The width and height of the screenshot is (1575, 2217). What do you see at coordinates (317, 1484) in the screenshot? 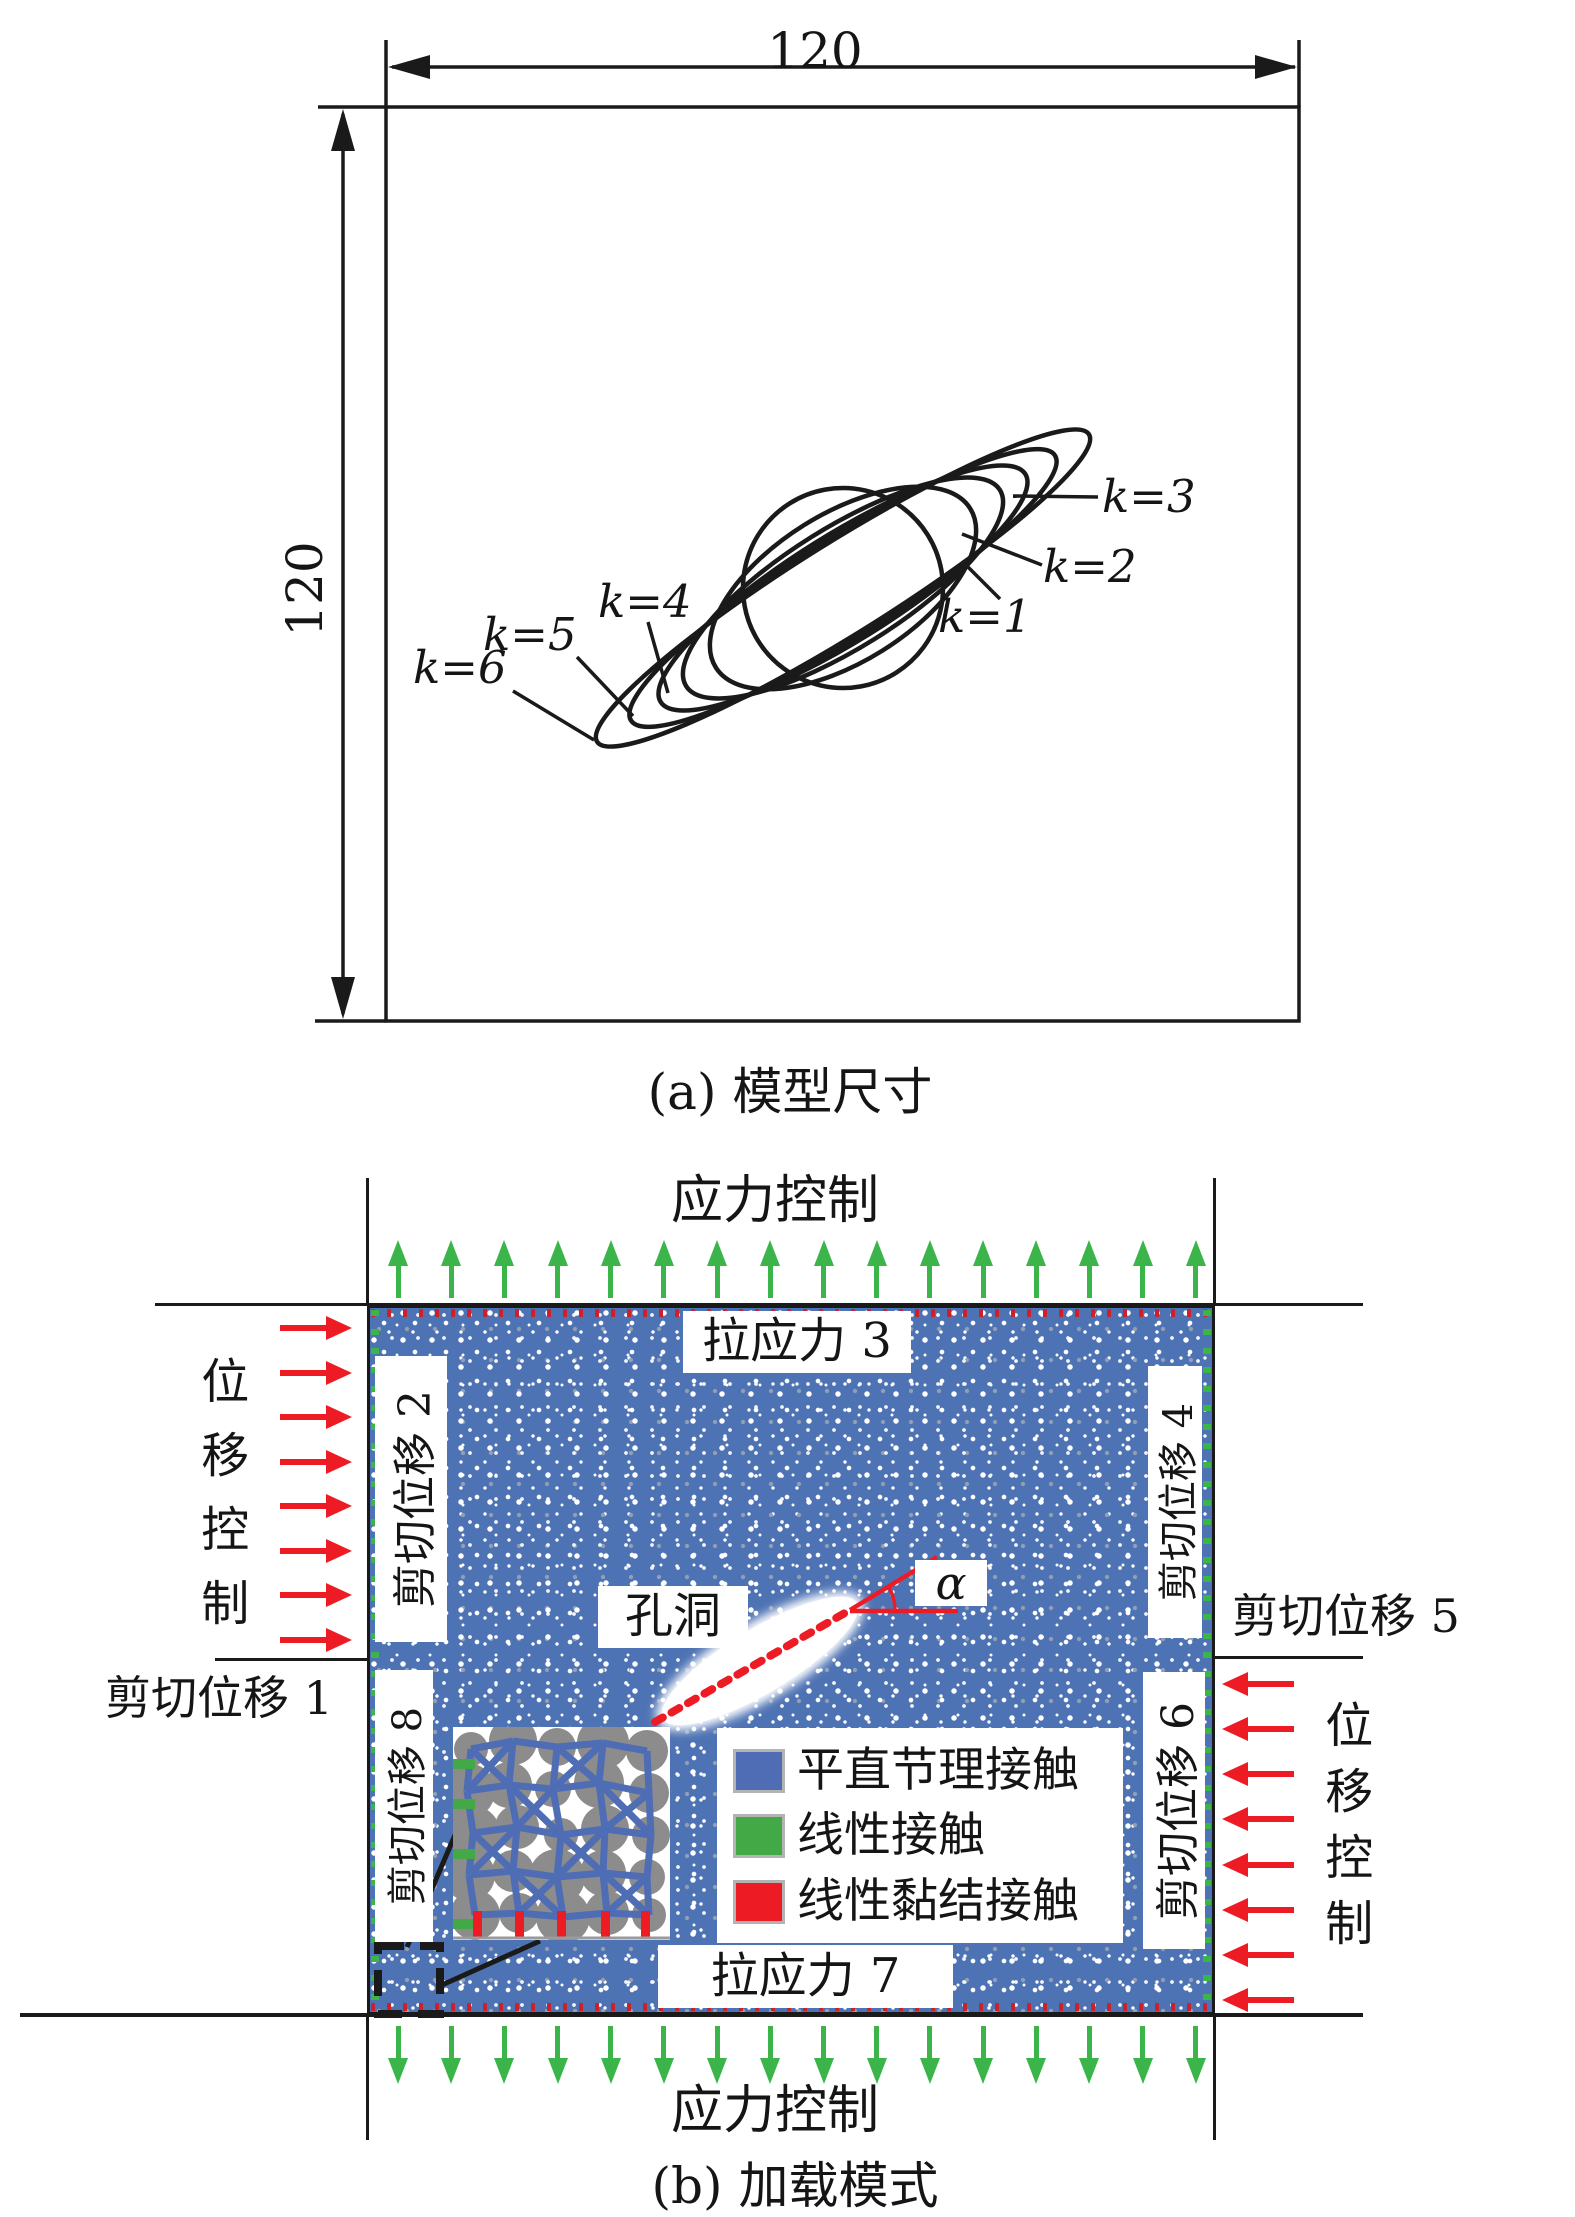
I see `left-displacement-arrows` at bounding box center [317, 1484].